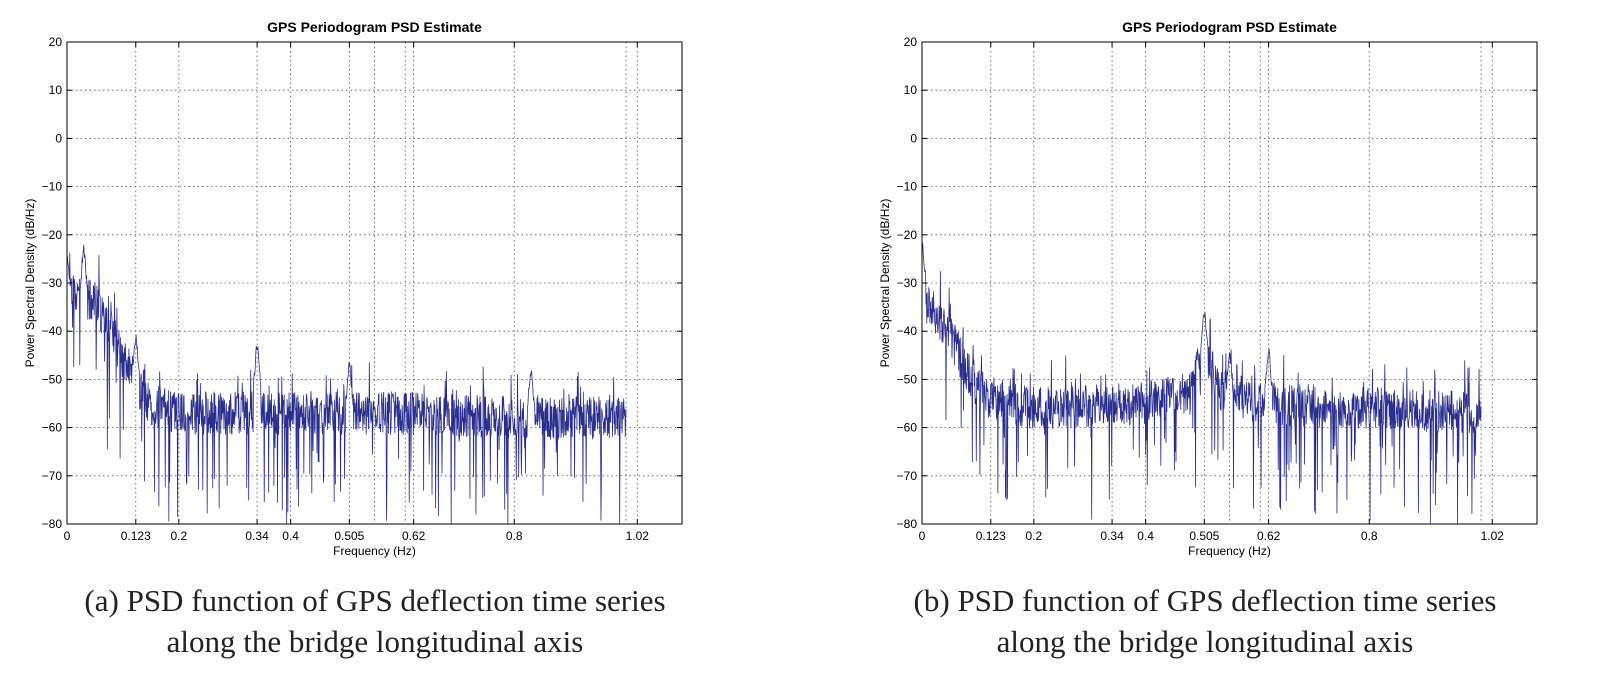 This screenshot has width=1603, height=696. What do you see at coordinates (1205, 641) in the screenshot?
I see `caption-b-line-2: along the bridge longitudinal axis` at bounding box center [1205, 641].